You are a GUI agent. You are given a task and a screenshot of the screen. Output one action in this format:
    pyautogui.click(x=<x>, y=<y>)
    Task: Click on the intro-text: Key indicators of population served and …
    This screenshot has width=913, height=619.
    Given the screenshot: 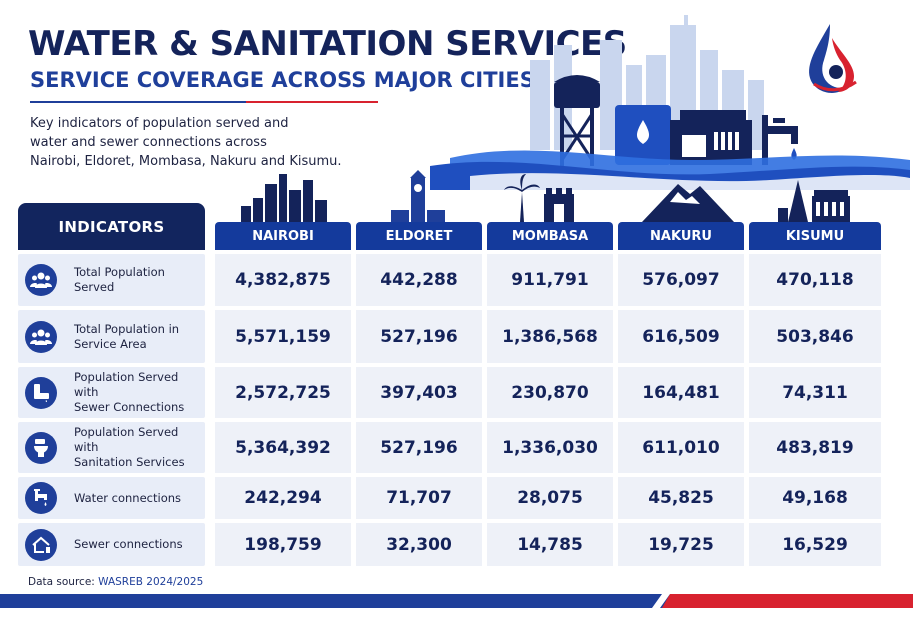 What is the action you would take?
    pyautogui.click(x=195, y=142)
    